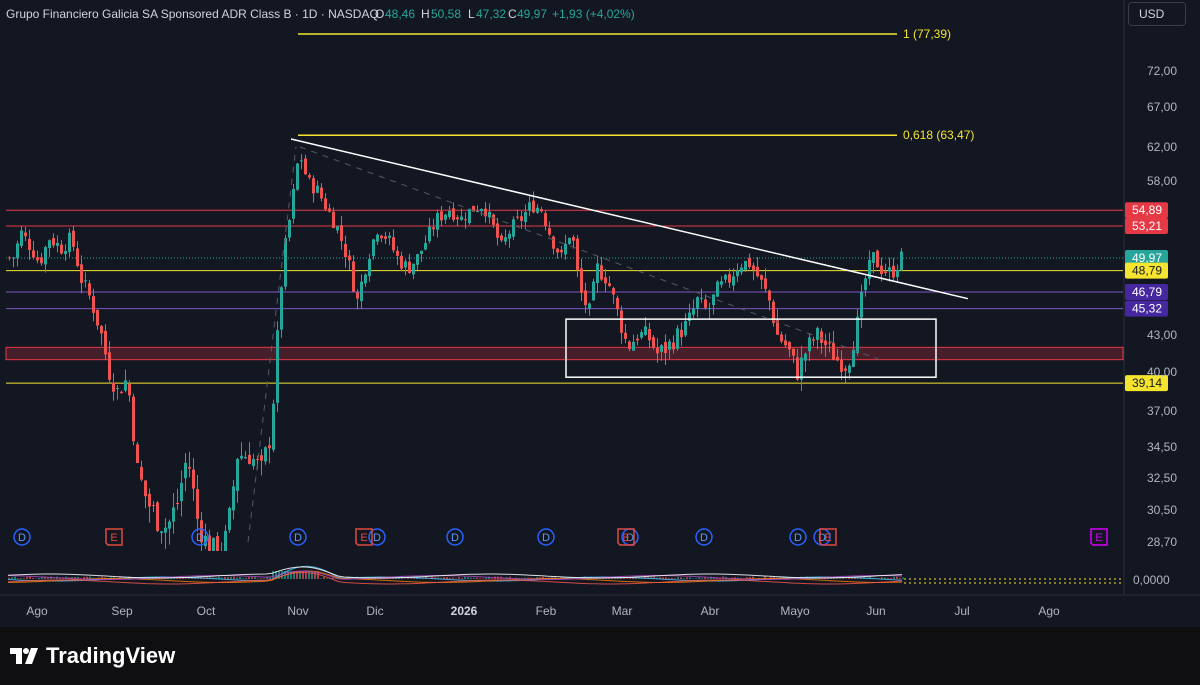 The width and height of the screenshot is (1200, 685). Describe the element at coordinates (798, 537) in the screenshot. I see `dividend-marker-circle` at that location.